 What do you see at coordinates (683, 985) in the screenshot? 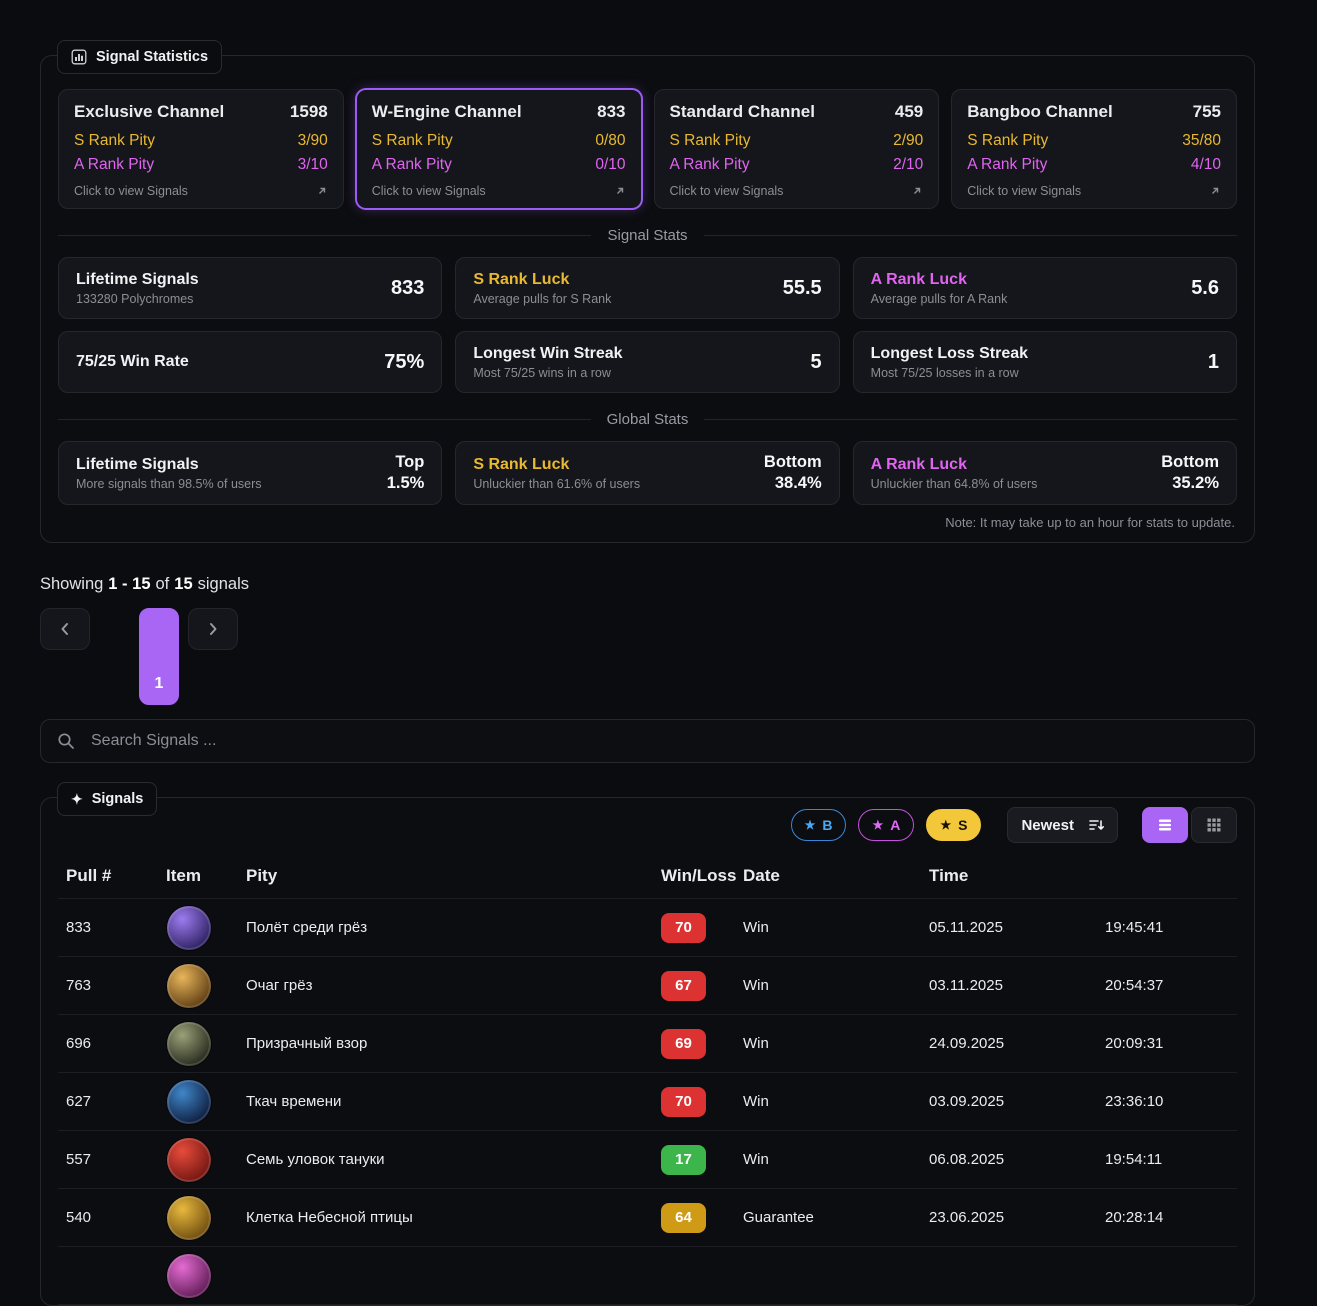
I see `pity-badge: 67` at bounding box center [683, 985].